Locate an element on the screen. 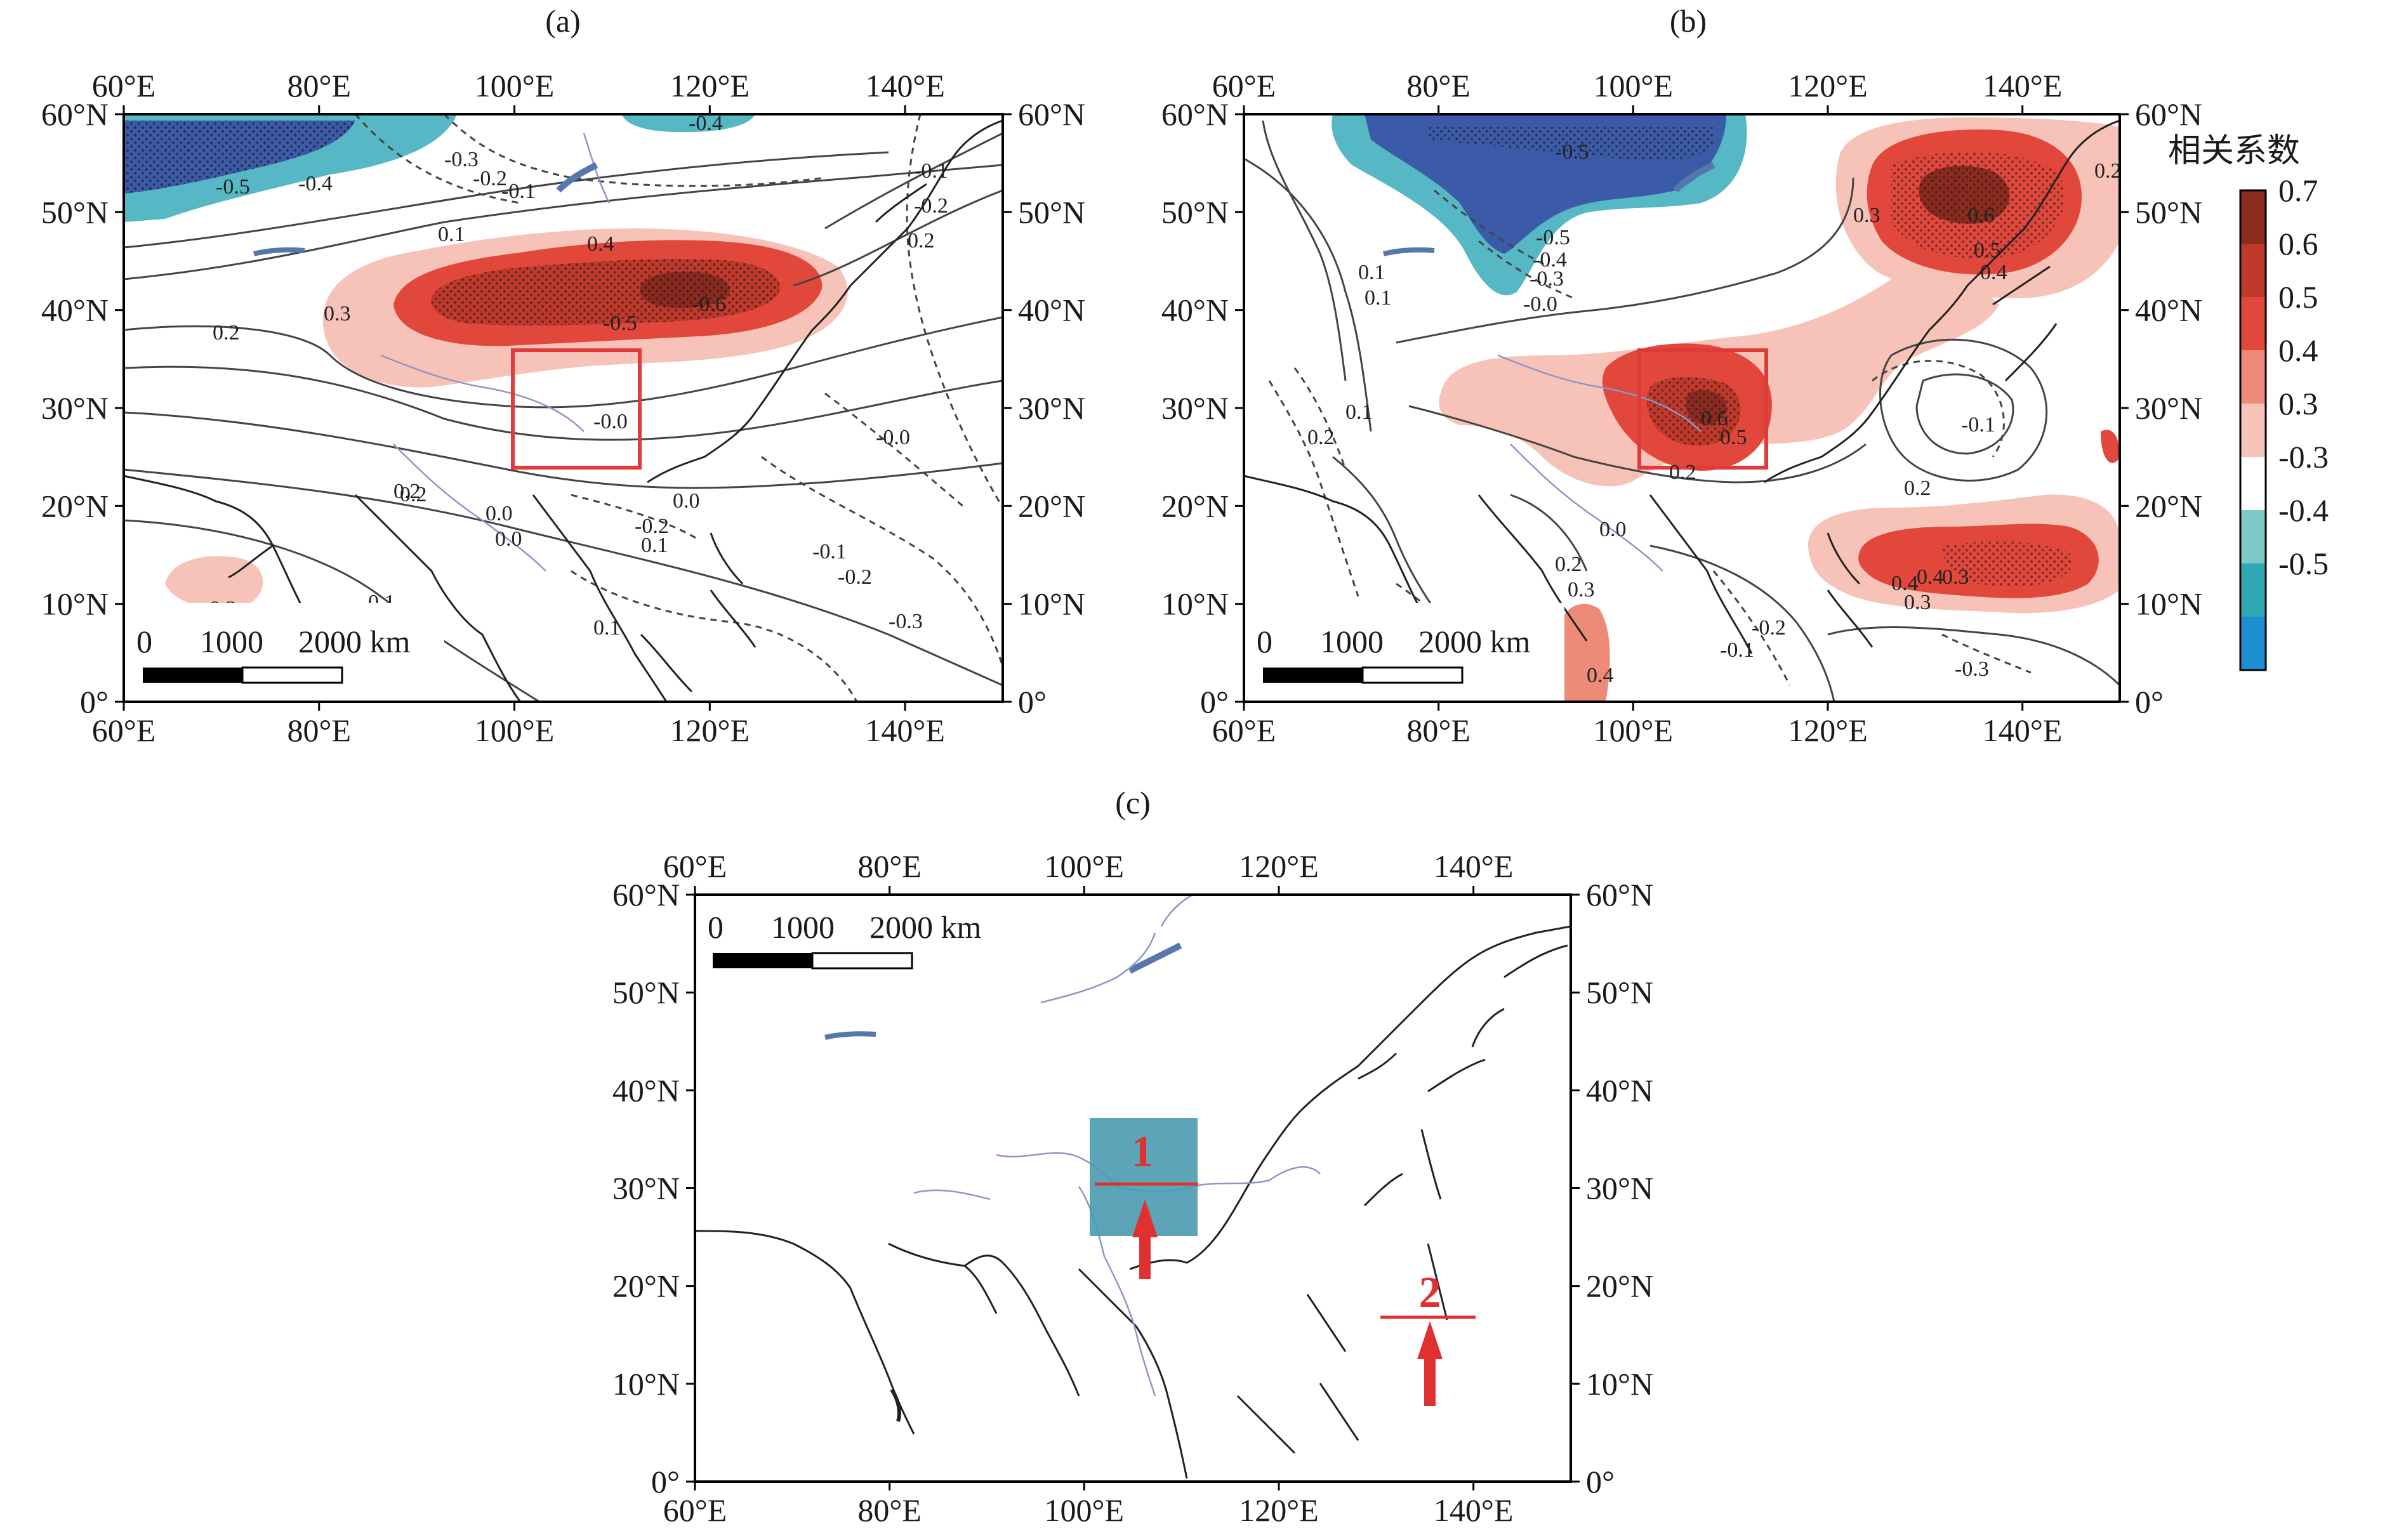 Image resolution: width=2399 pixels, height=1540 pixels. colorbar-label: 0.7 is located at coordinates (2298, 190).